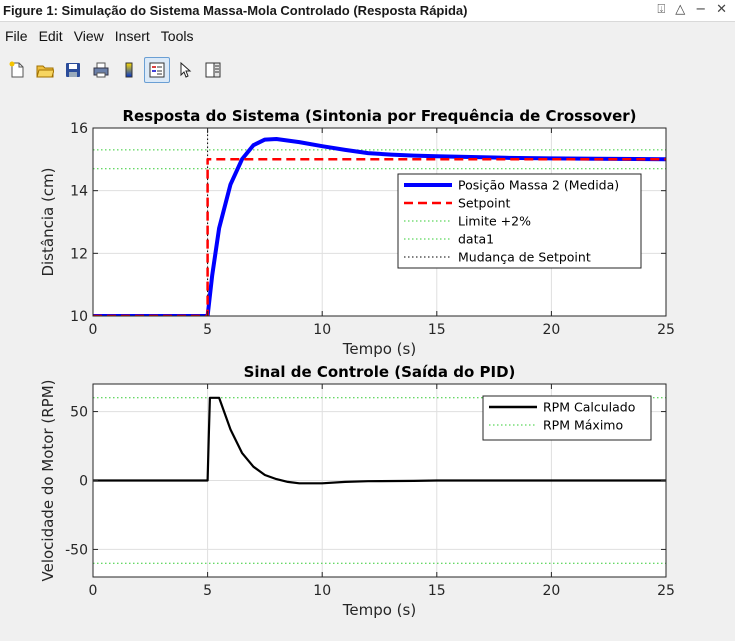  I want to click on window-controls: ⍗ △ − ✕, so click(692, 9).